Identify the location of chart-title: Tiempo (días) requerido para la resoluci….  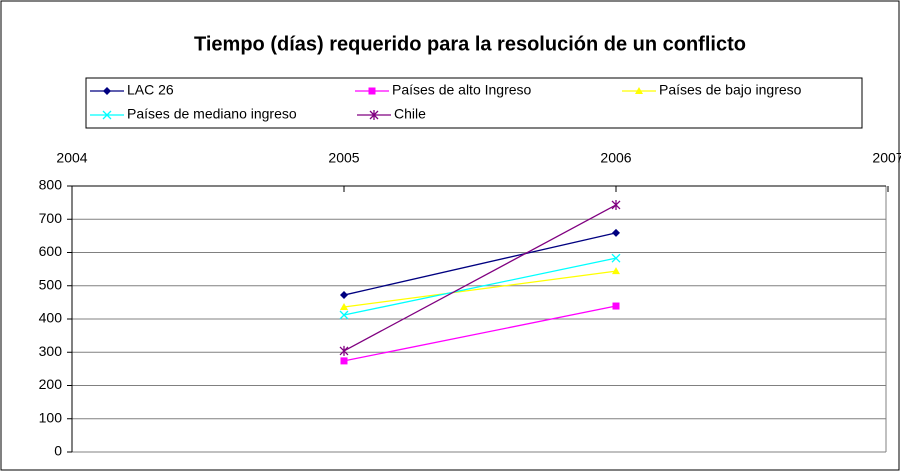
(470, 44).